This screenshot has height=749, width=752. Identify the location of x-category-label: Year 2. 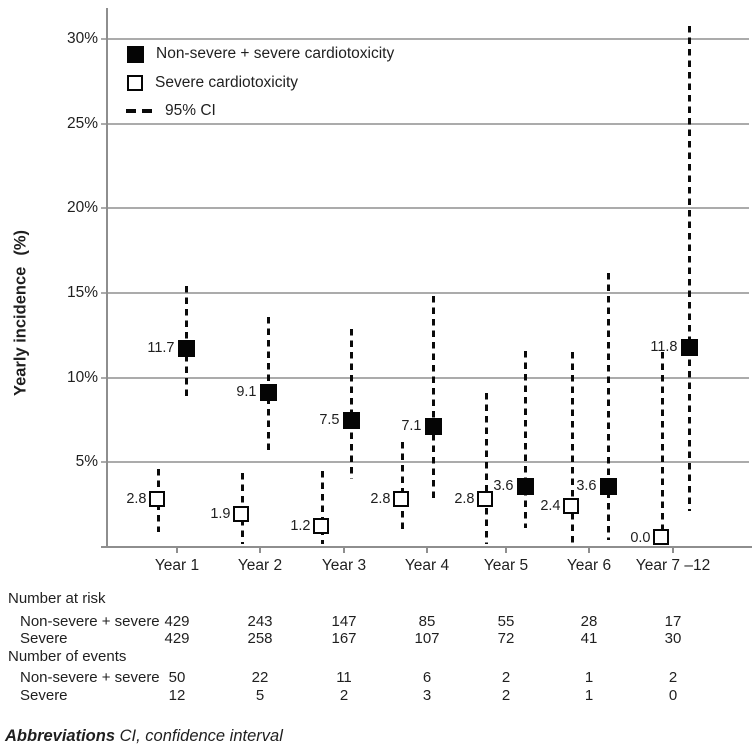
(260, 565).